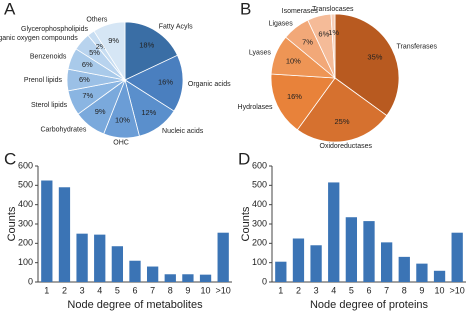 The height and width of the screenshot is (313, 474). What do you see at coordinates (206, 290) in the screenshot?
I see `x-tick-label: 10` at bounding box center [206, 290].